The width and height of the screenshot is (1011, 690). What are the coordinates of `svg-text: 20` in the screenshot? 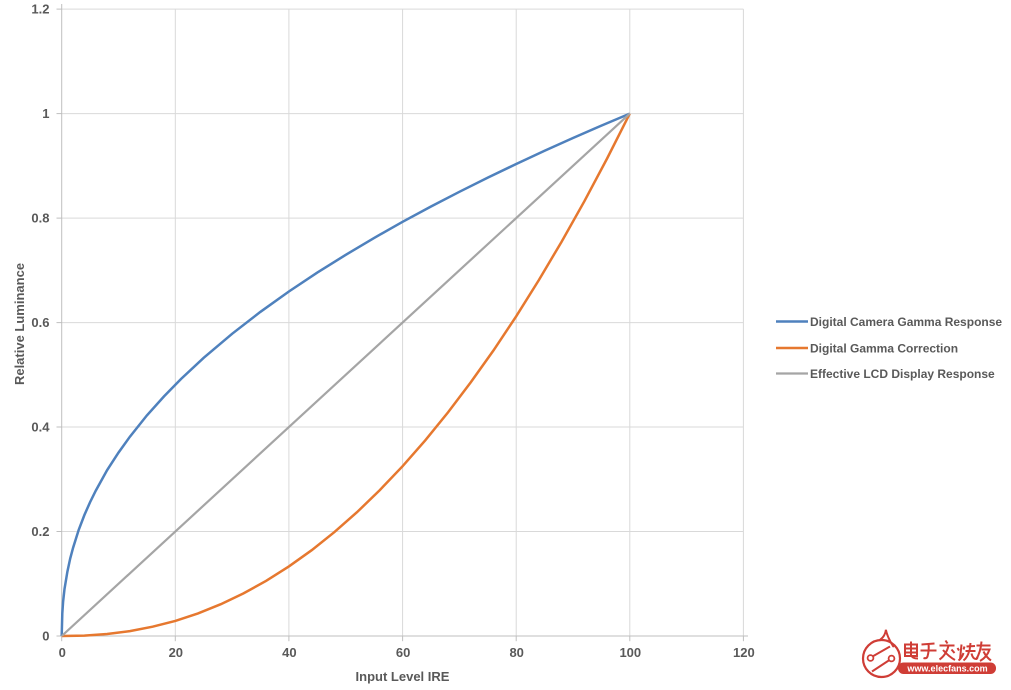 It's located at (176, 652).